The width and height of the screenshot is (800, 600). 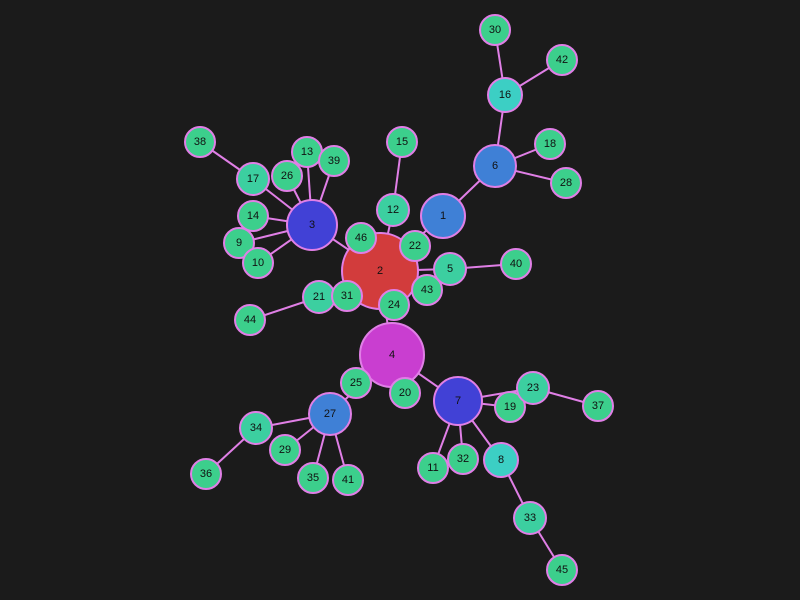 I want to click on node-21: 21, so click(x=319, y=297).